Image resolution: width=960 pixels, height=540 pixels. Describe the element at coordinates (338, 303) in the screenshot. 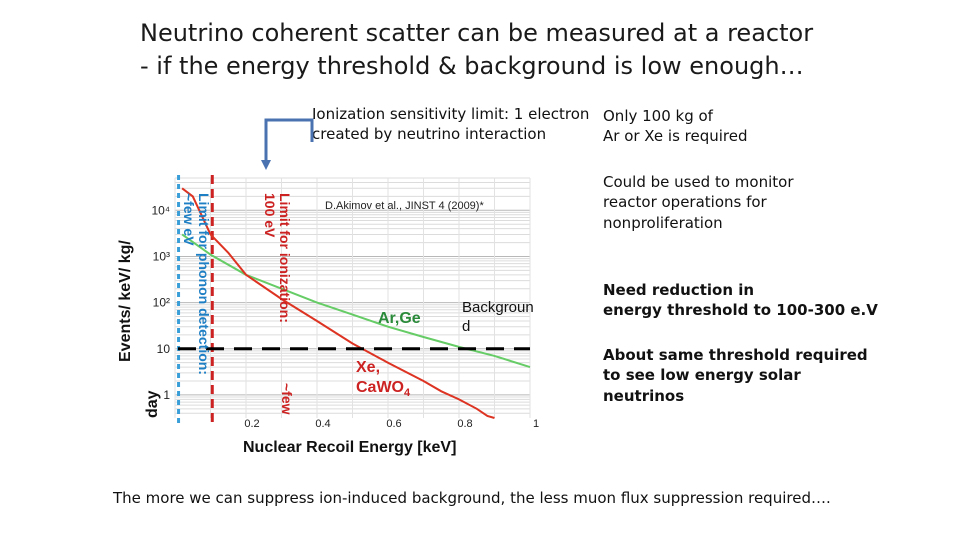

I see `series-line-xe-cawo4` at that location.